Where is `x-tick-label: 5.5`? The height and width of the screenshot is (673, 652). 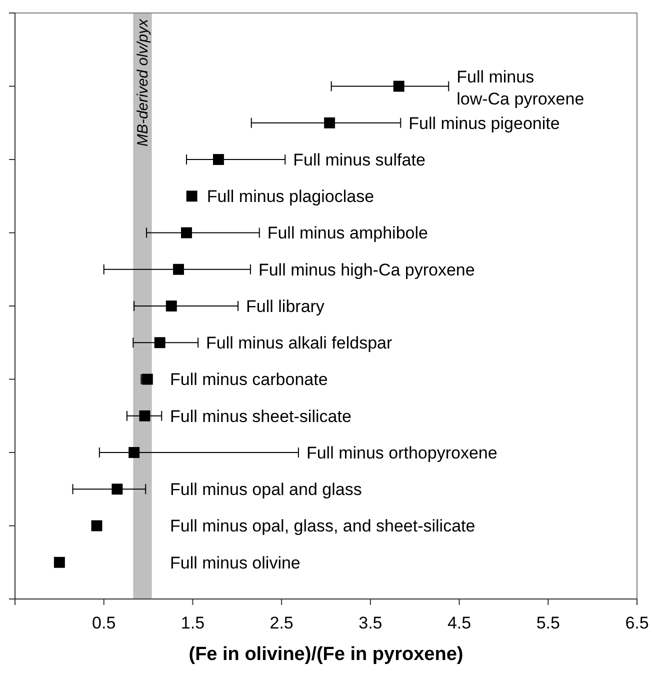
x-tick-label: 5.5 is located at coordinates (548, 622).